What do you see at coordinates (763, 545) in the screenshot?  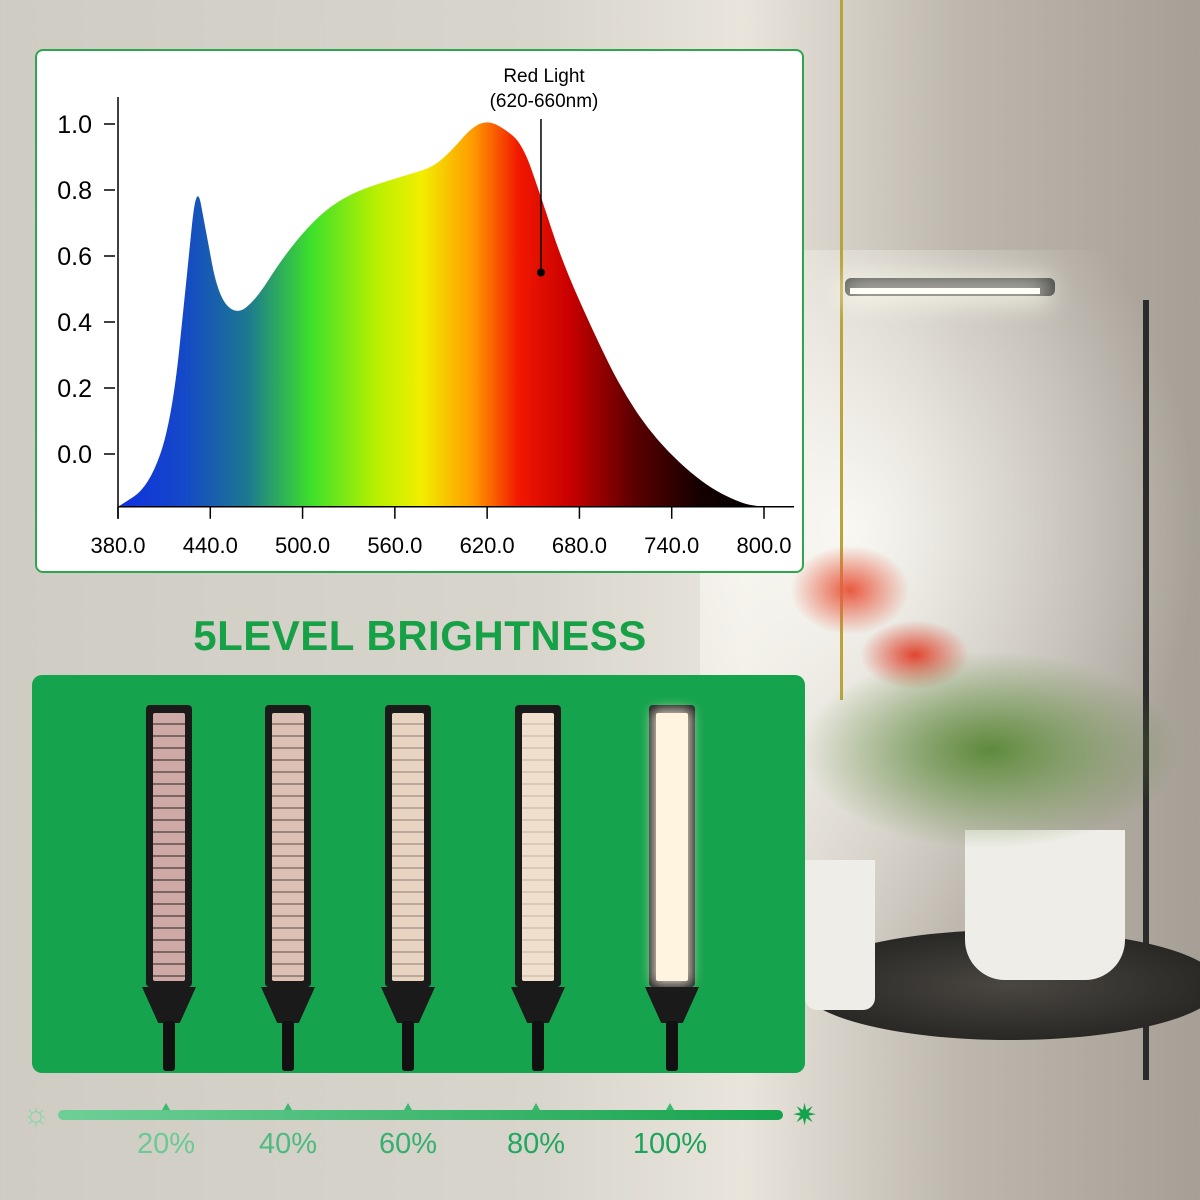 I see `x-tick-label: 800.0` at bounding box center [763, 545].